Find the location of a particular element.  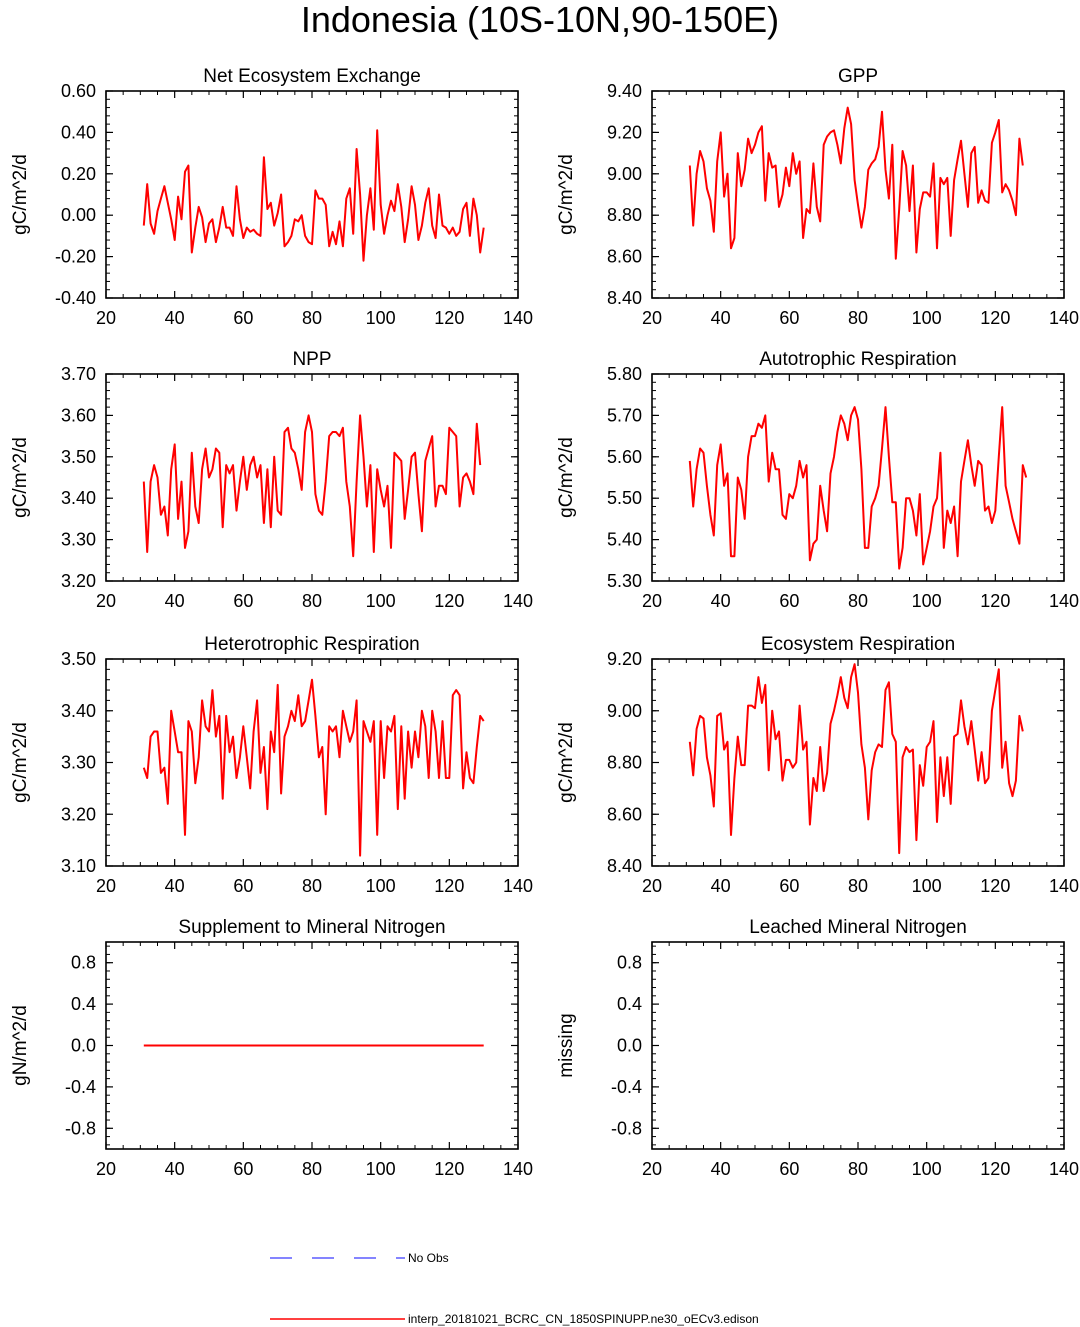

y-tick-label: 5.50 is located at coordinates (624, 498).